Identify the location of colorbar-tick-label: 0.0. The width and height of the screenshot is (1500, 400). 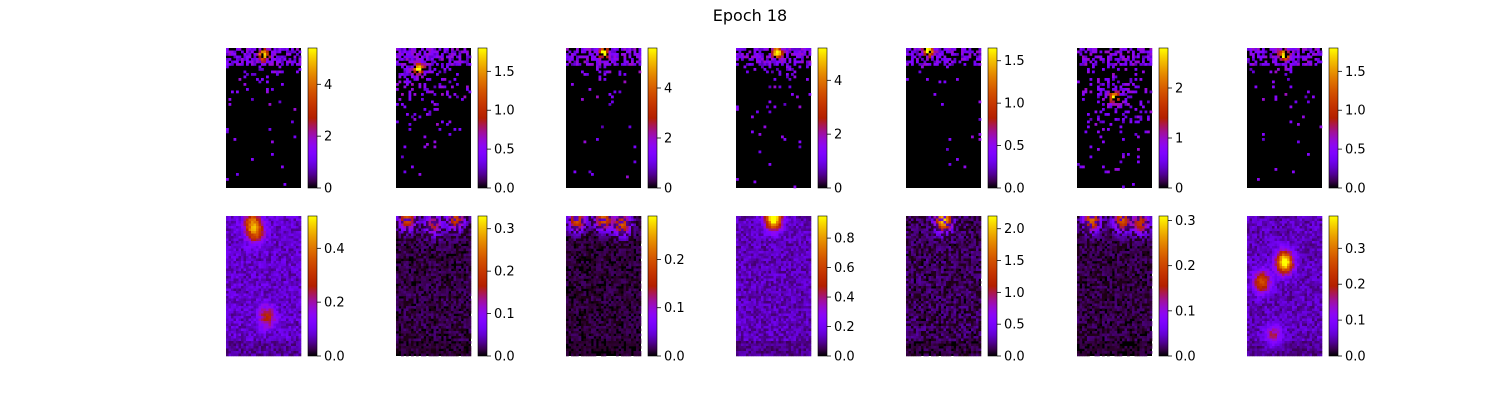
(334, 357).